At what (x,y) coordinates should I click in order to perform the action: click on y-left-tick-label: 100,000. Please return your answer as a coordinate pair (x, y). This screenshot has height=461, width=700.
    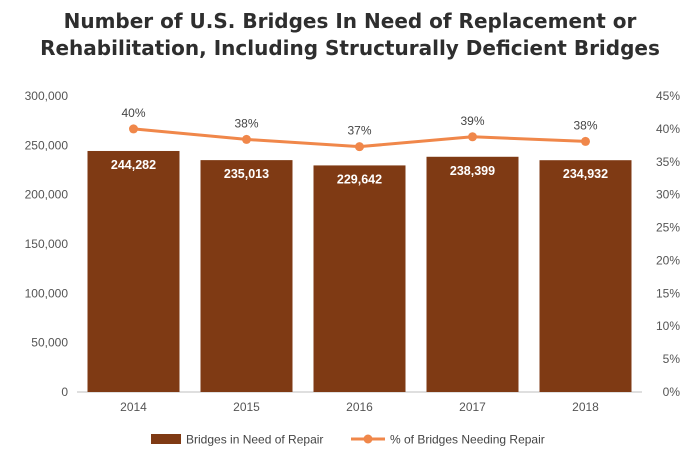
    Looking at the image, I should click on (47, 293).